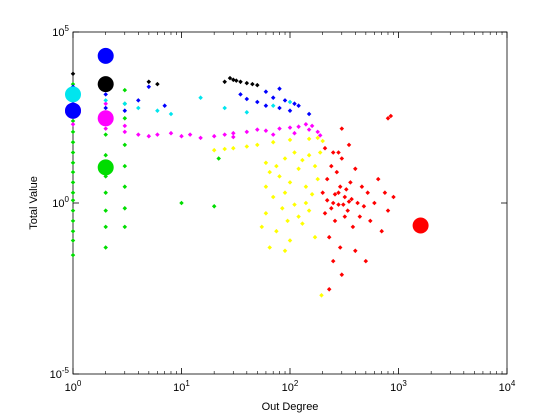 The width and height of the screenshot is (560, 420). What do you see at coordinates (34, 203) in the screenshot?
I see `y-axis-title: Total Value` at bounding box center [34, 203].